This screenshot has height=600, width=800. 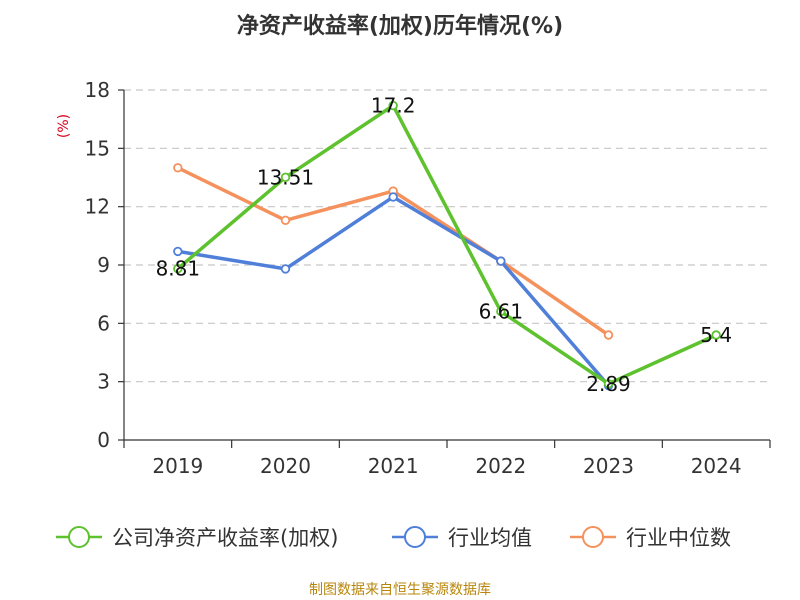 What do you see at coordinates (400, 590) in the screenshot?
I see `source-note: 制图数据来自恒生聚源数据库` at bounding box center [400, 590].